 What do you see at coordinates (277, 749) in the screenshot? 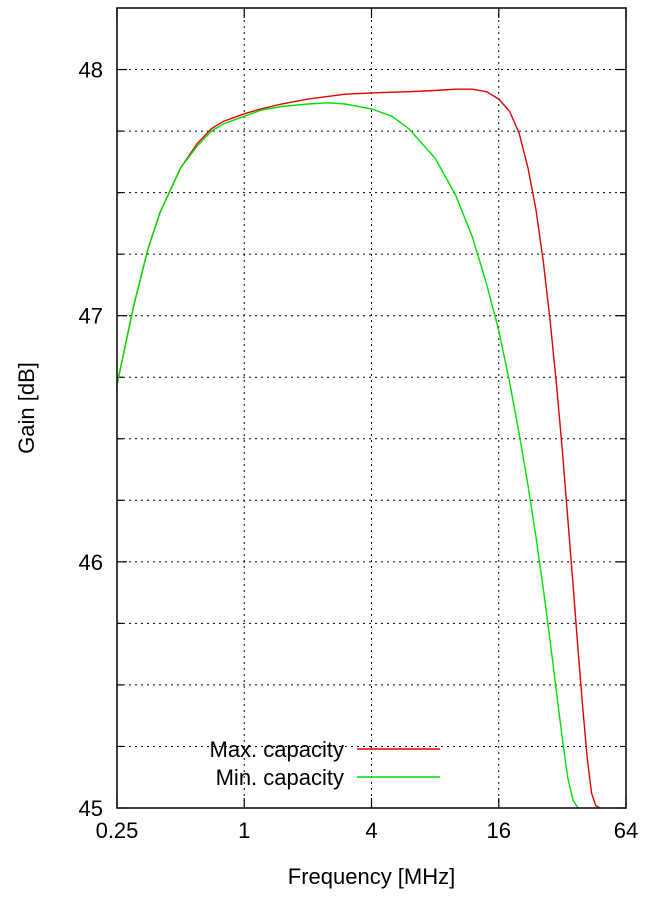
I see `legend-label-max-capacity: Max. capacity` at bounding box center [277, 749].